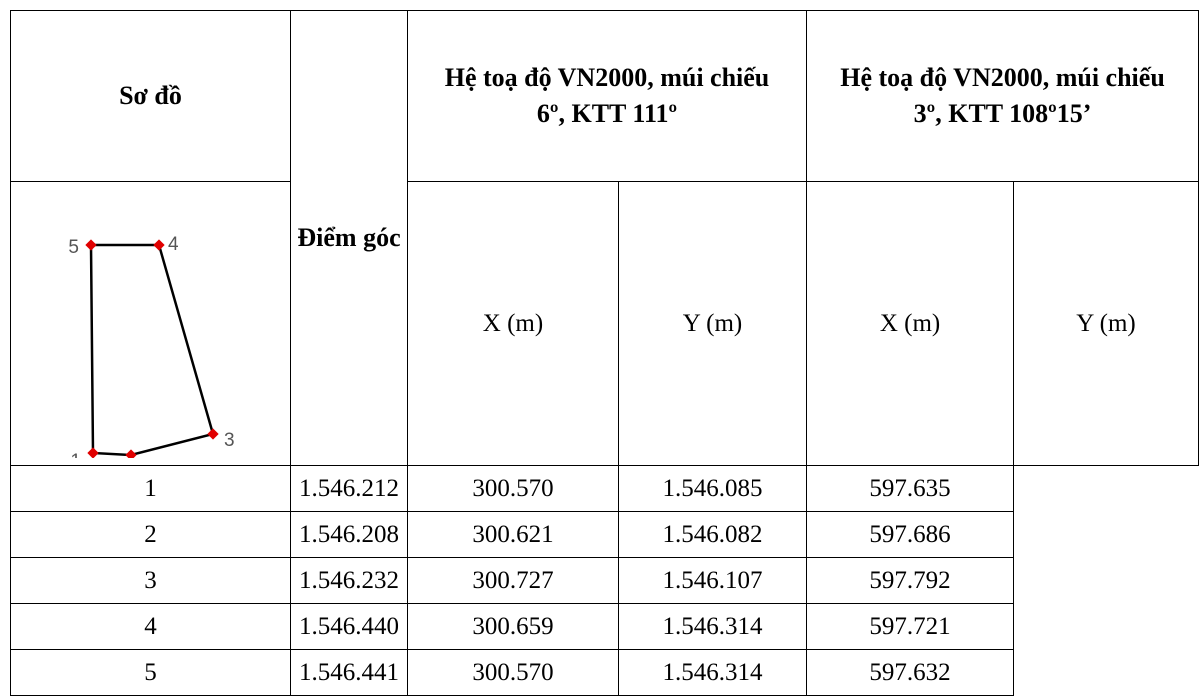 The height and width of the screenshot is (696, 1204). I want to click on coordinate: 300.727, so click(513, 580).